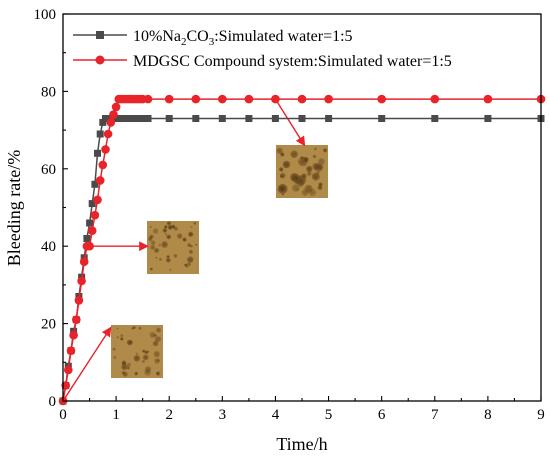  Describe the element at coordinates (435, 415) in the screenshot. I see `x-tick-label: 7` at that location.